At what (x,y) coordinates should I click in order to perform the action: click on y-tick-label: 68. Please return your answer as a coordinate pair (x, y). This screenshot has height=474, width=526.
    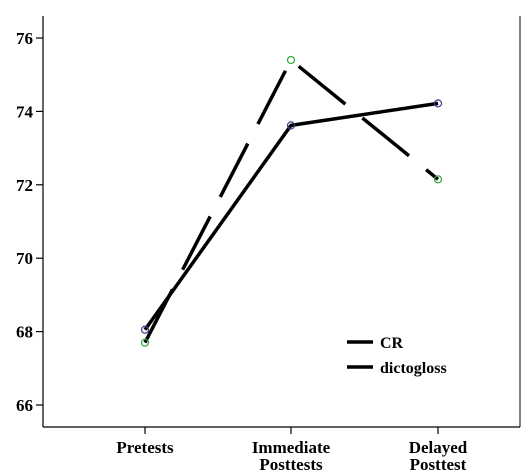
    Looking at the image, I should click on (24, 332).